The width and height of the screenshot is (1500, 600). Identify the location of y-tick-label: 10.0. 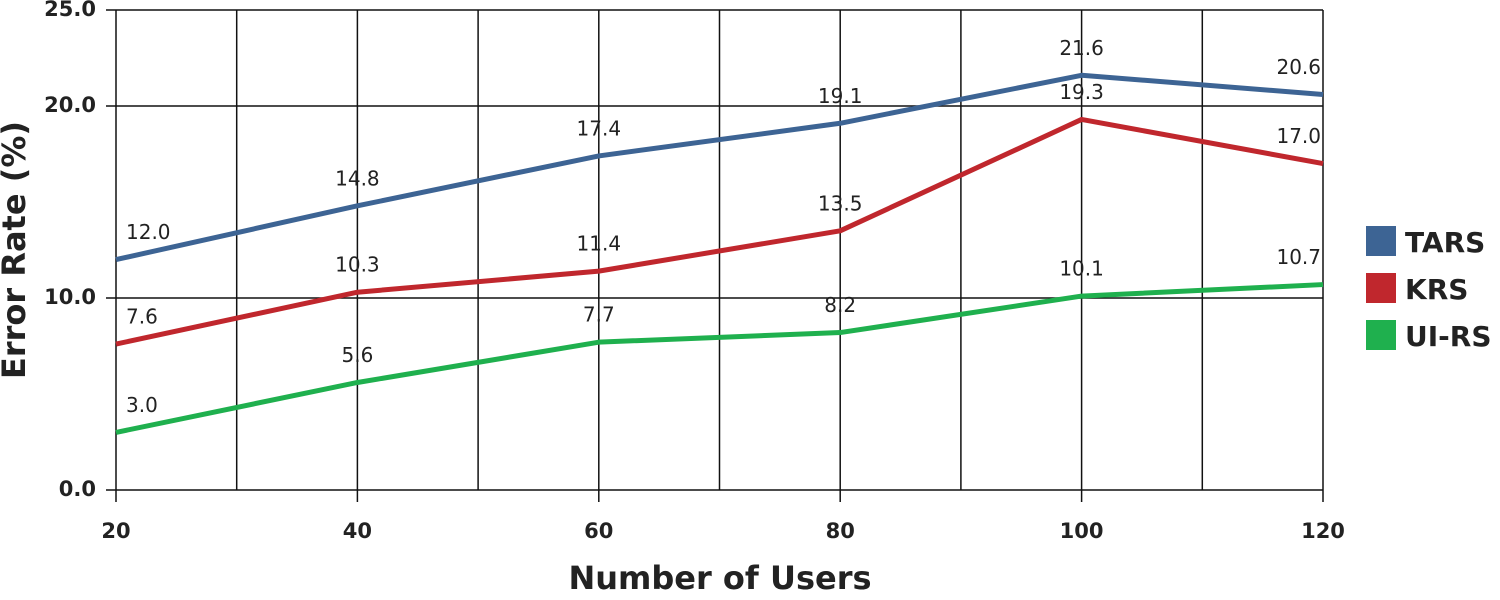
(70, 297).